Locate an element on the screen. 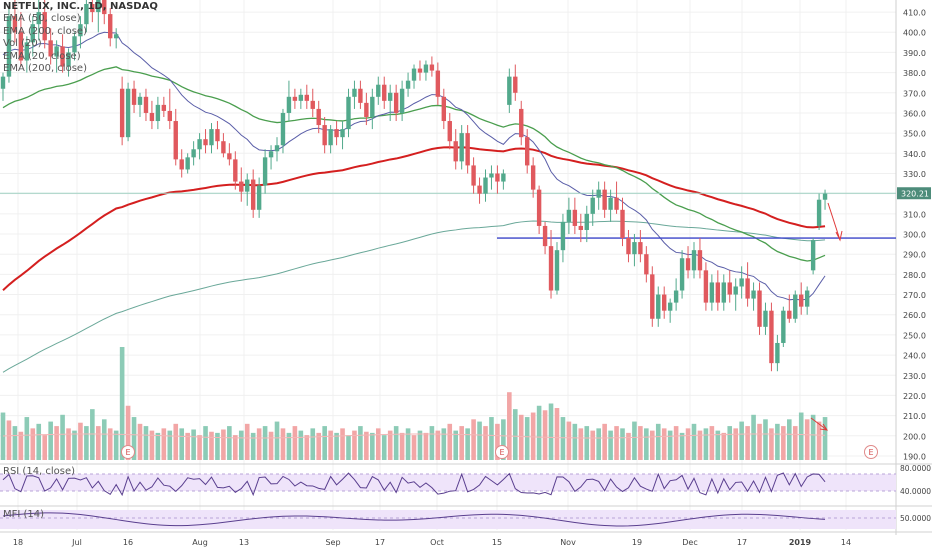 Image resolution: width=932 pixels, height=550 pixels. y-tick-label: 410.0 is located at coordinates (914, 13).